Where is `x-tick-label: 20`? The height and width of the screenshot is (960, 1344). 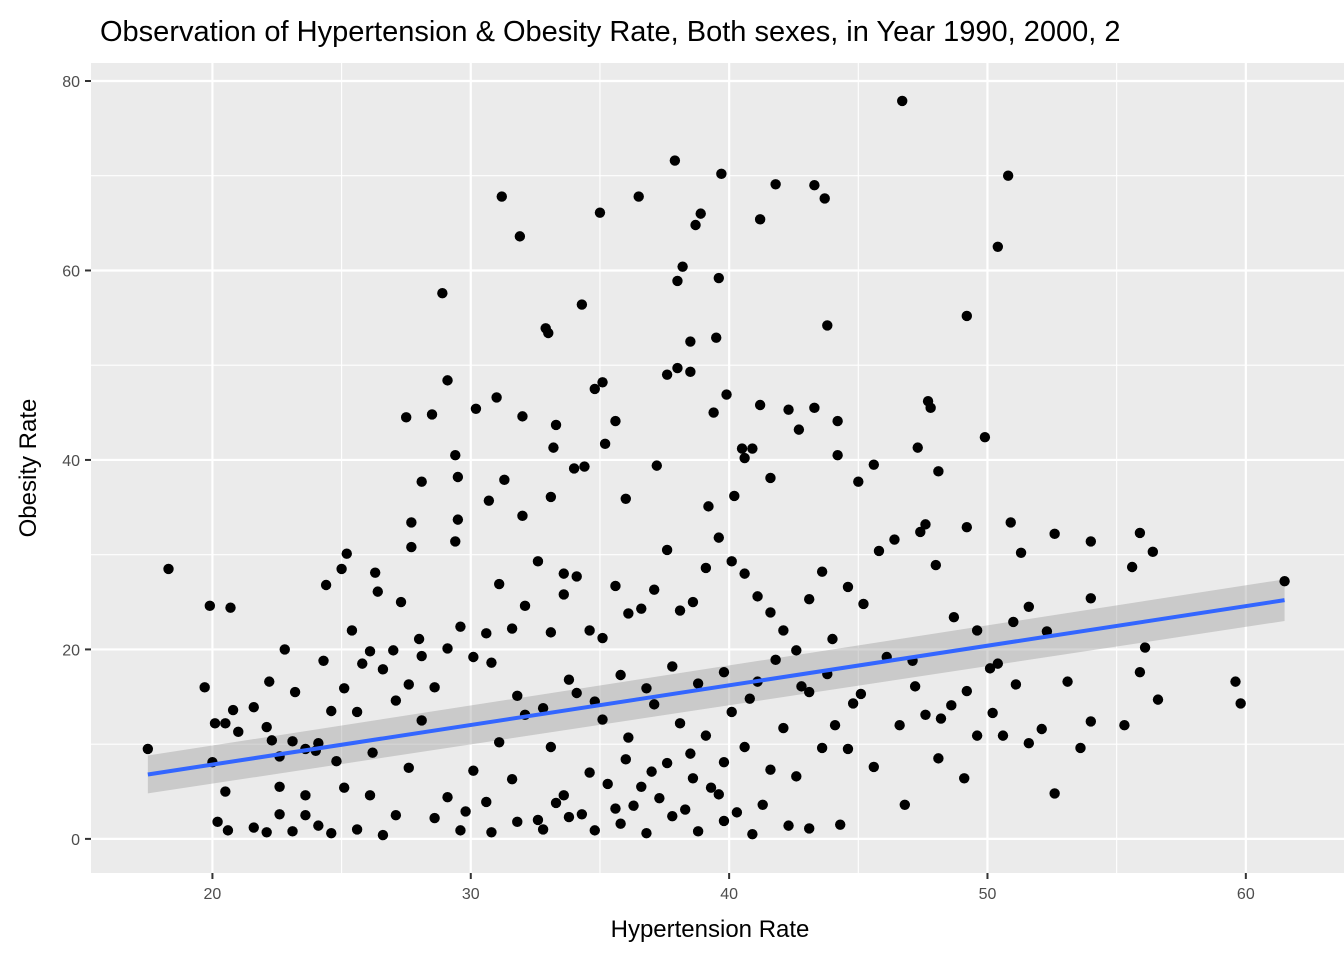 x-tick-label: 20 is located at coordinates (213, 894).